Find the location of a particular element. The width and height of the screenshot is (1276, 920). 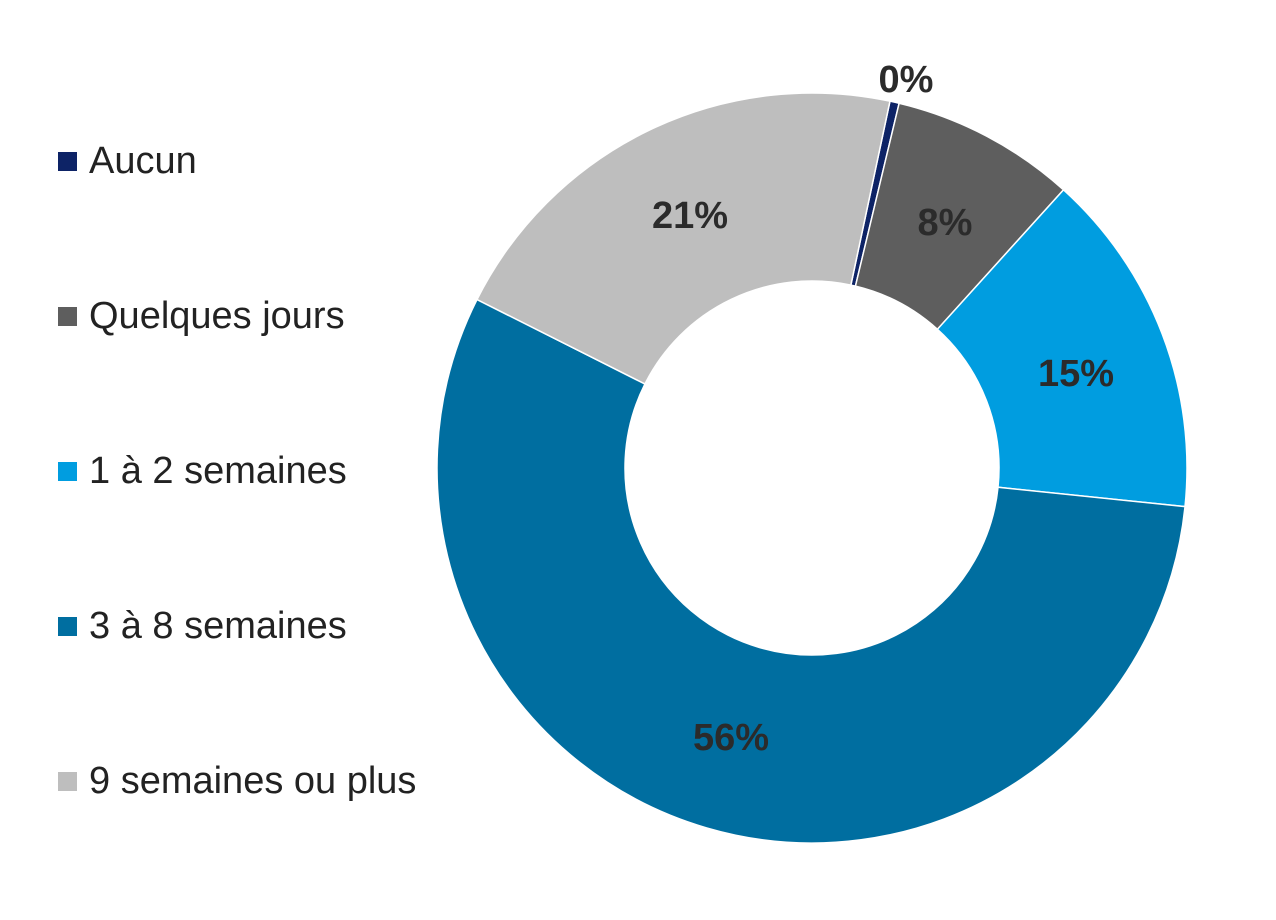

legend-item-aucun: Aucun is located at coordinates (127, 161).